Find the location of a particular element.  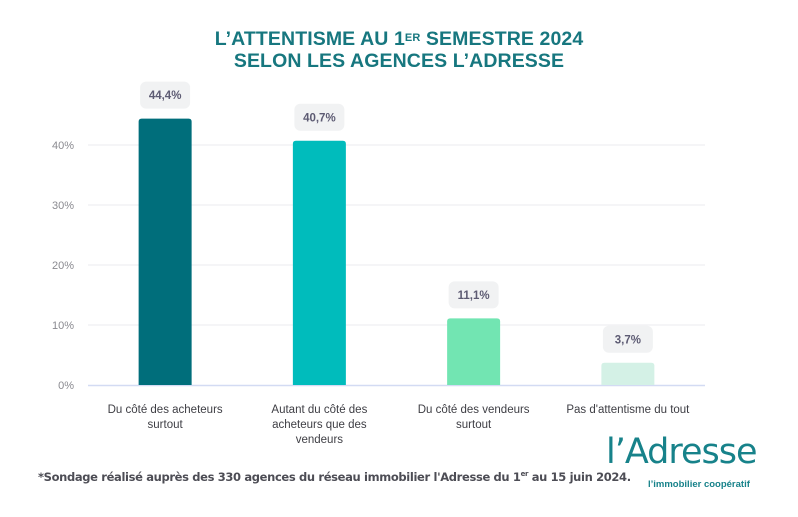

value-label: 3,7% is located at coordinates (628, 340).